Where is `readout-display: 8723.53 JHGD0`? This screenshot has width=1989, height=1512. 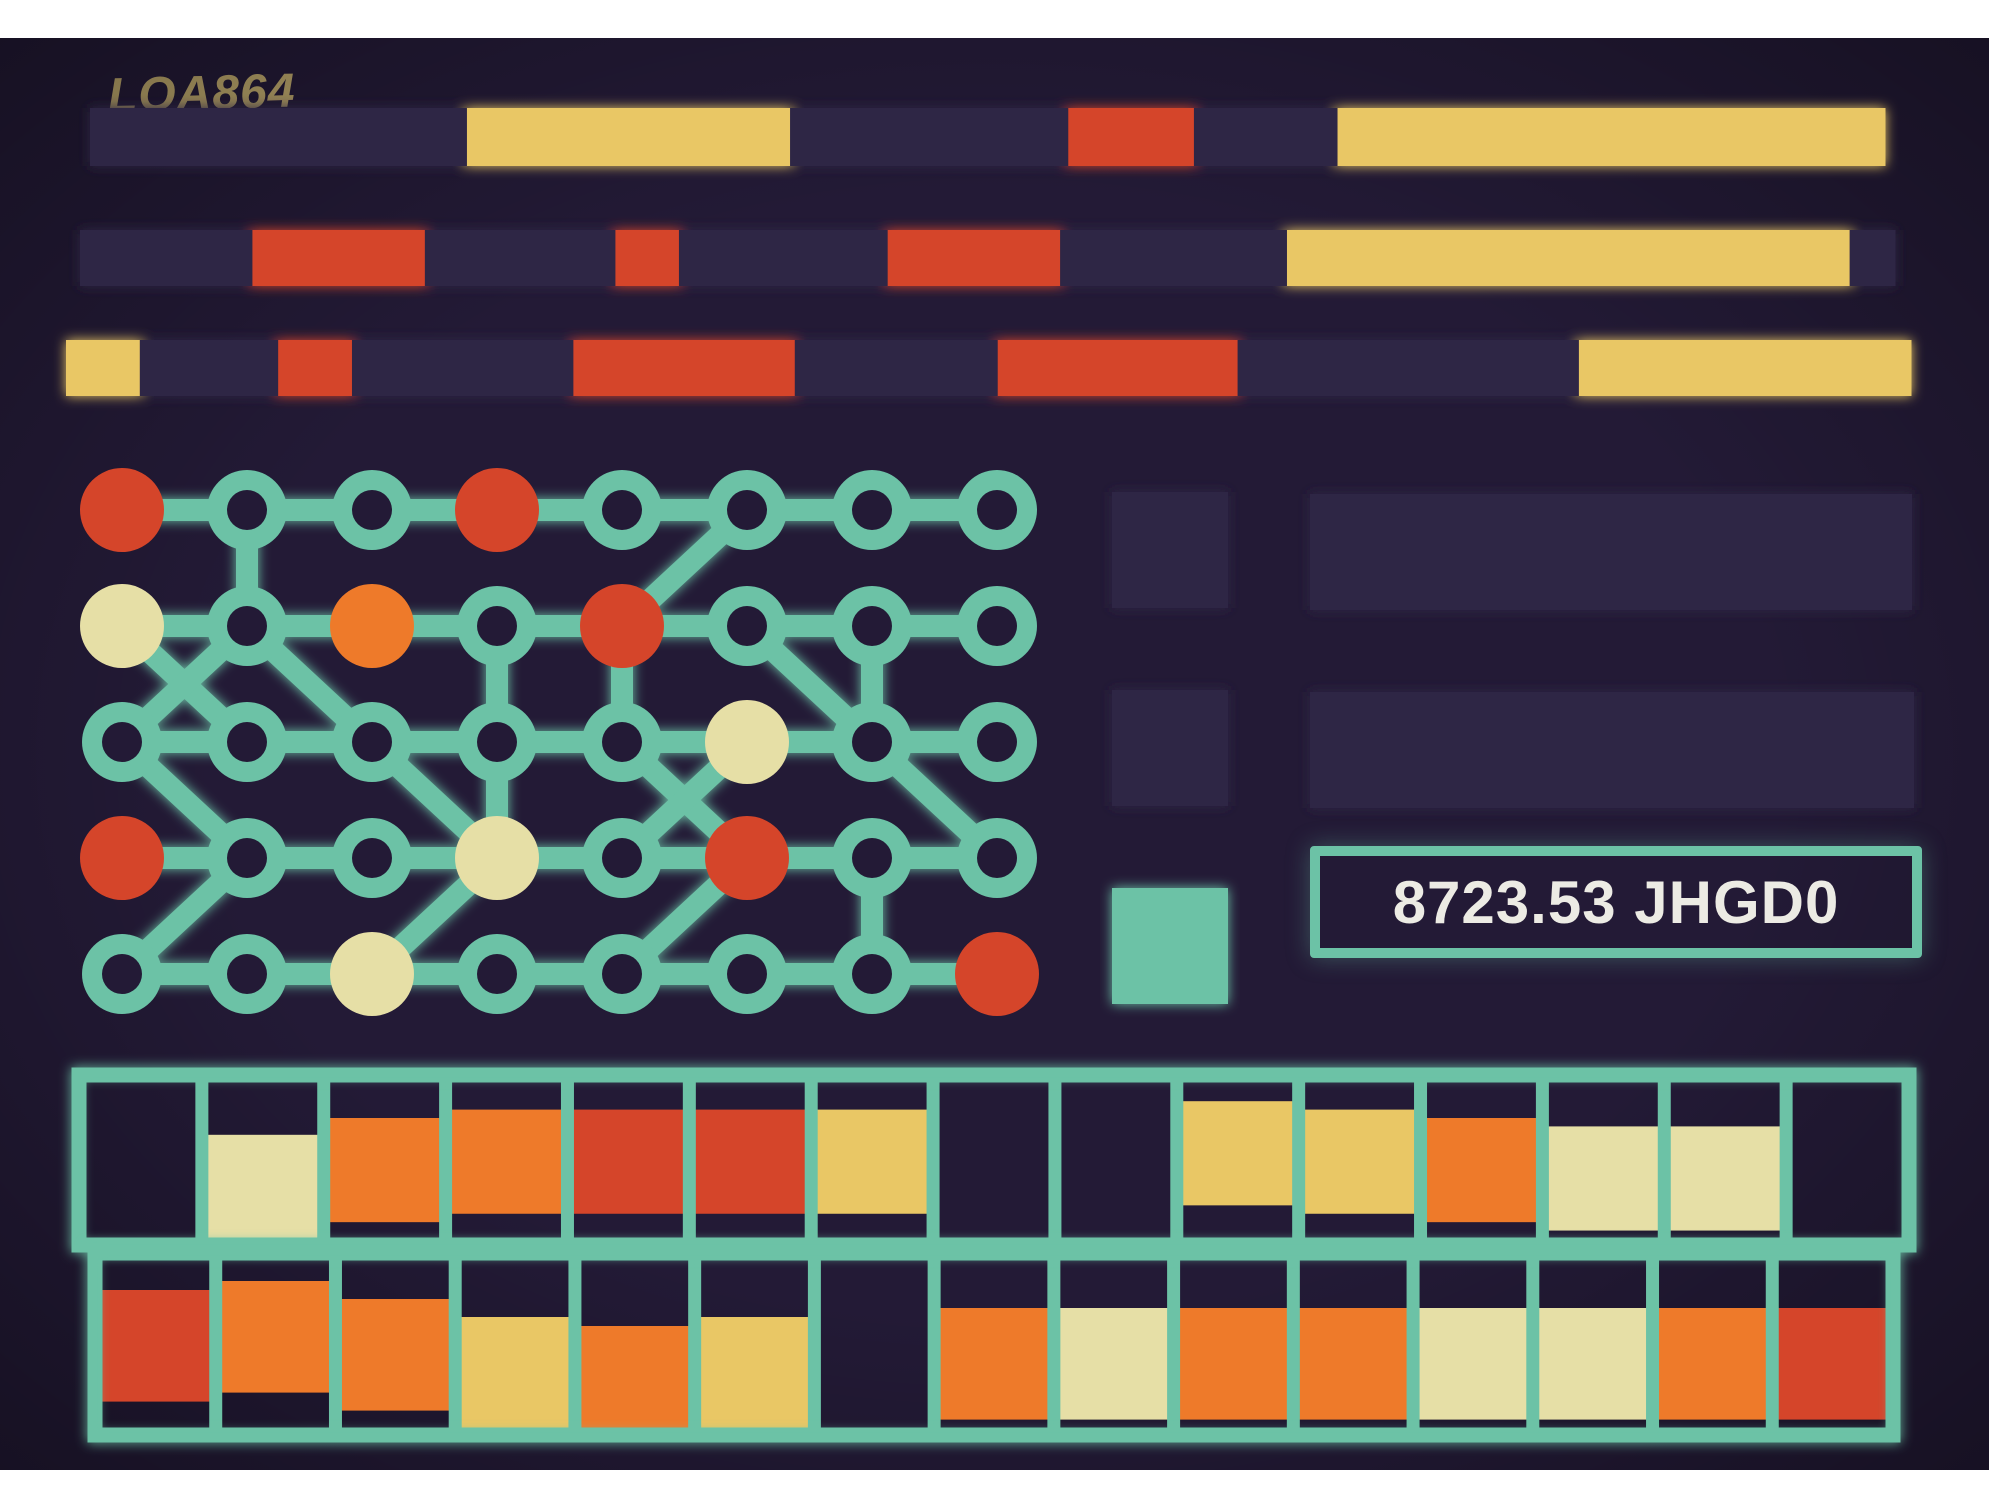
readout-display: 8723.53 JHGD0 is located at coordinates (1616, 902).